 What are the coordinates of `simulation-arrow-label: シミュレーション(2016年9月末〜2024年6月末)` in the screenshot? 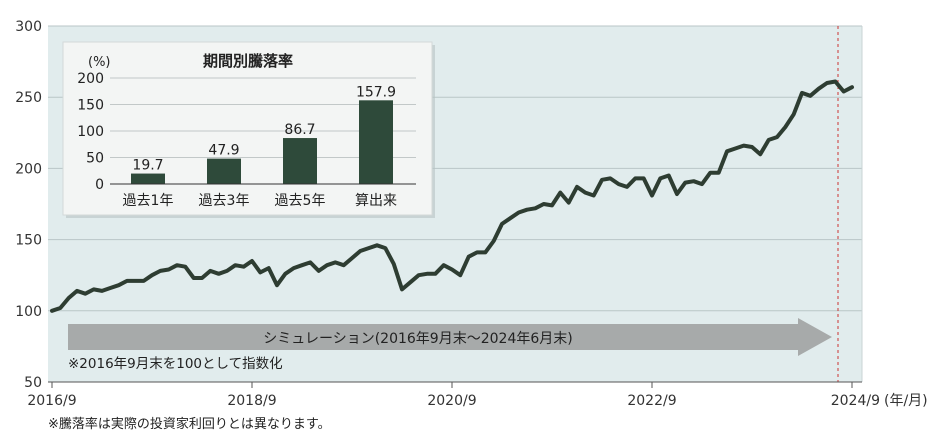 It's located at (417, 339).